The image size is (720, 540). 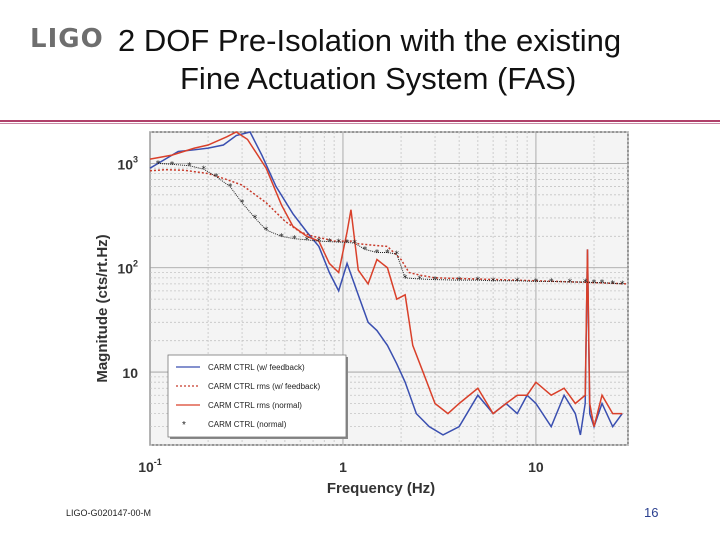 I want to click on legend-box, so click(x=257, y=396).